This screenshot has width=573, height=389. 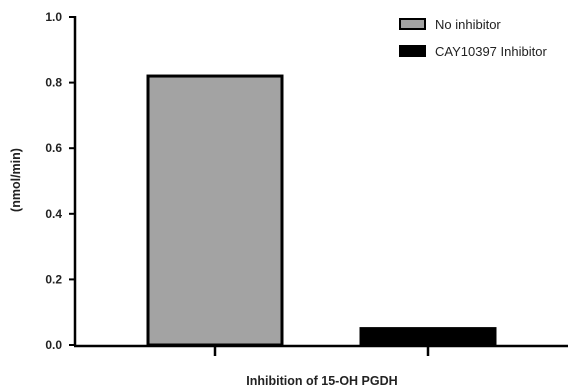 I want to click on x-ticks, so click(x=321, y=351).